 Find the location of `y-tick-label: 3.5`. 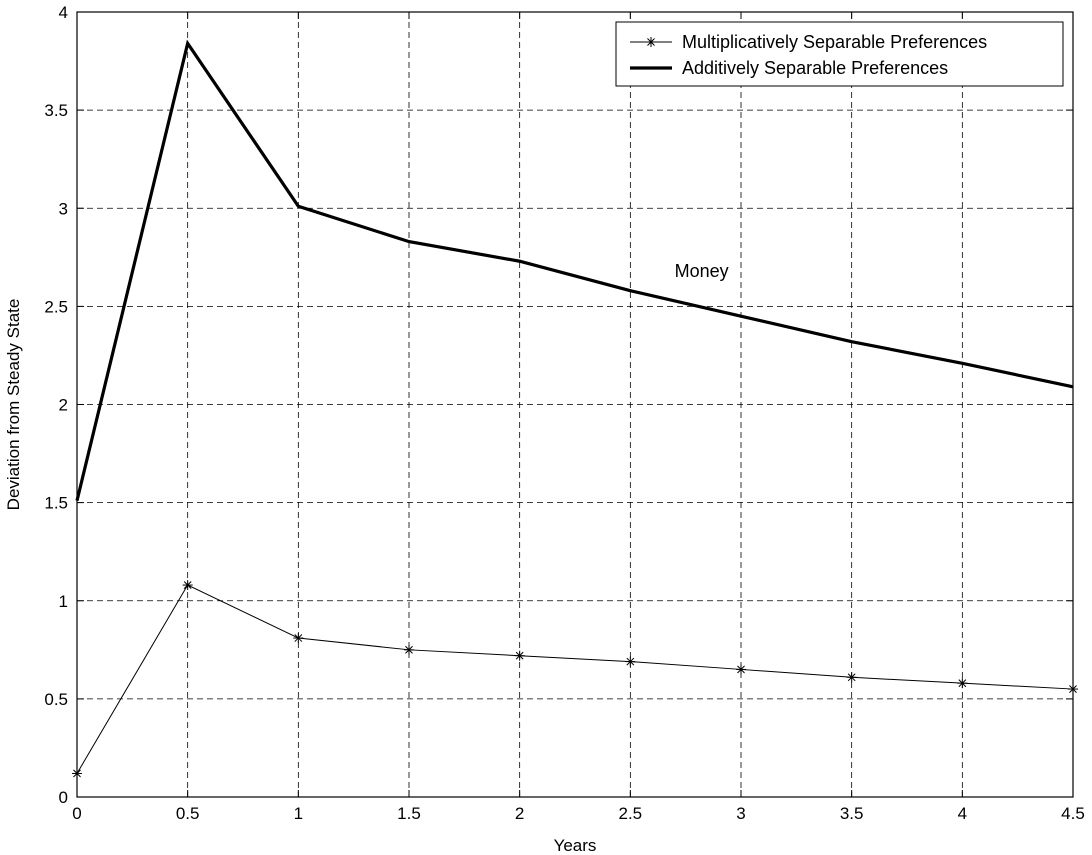

y-tick-label: 3.5 is located at coordinates (56, 110).